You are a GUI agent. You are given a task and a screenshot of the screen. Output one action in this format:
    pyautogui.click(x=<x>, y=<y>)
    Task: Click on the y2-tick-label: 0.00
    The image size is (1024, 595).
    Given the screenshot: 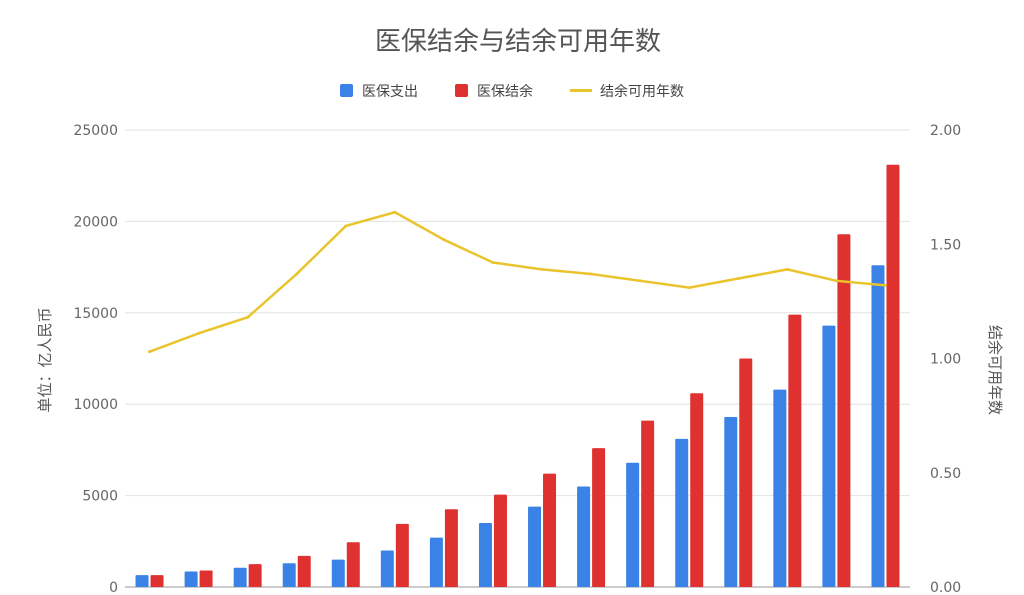 What is the action you would take?
    pyautogui.click(x=945, y=587)
    